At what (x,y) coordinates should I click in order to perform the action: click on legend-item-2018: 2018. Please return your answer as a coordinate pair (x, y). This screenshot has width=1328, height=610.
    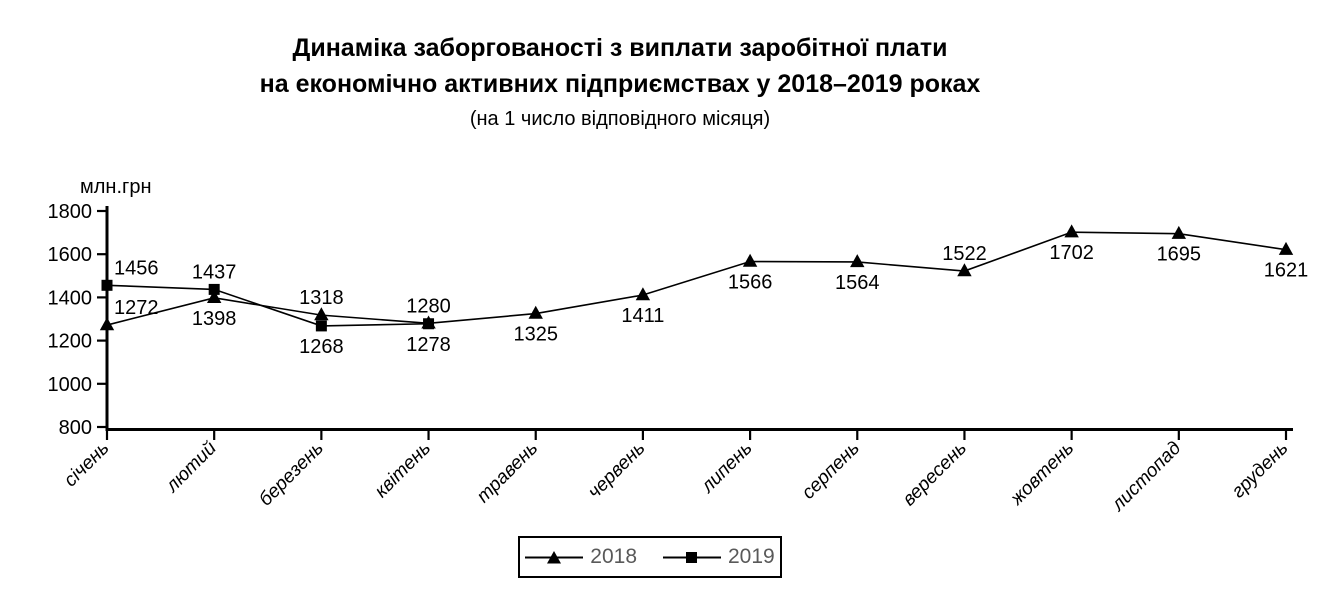
    Looking at the image, I should click on (581, 557).